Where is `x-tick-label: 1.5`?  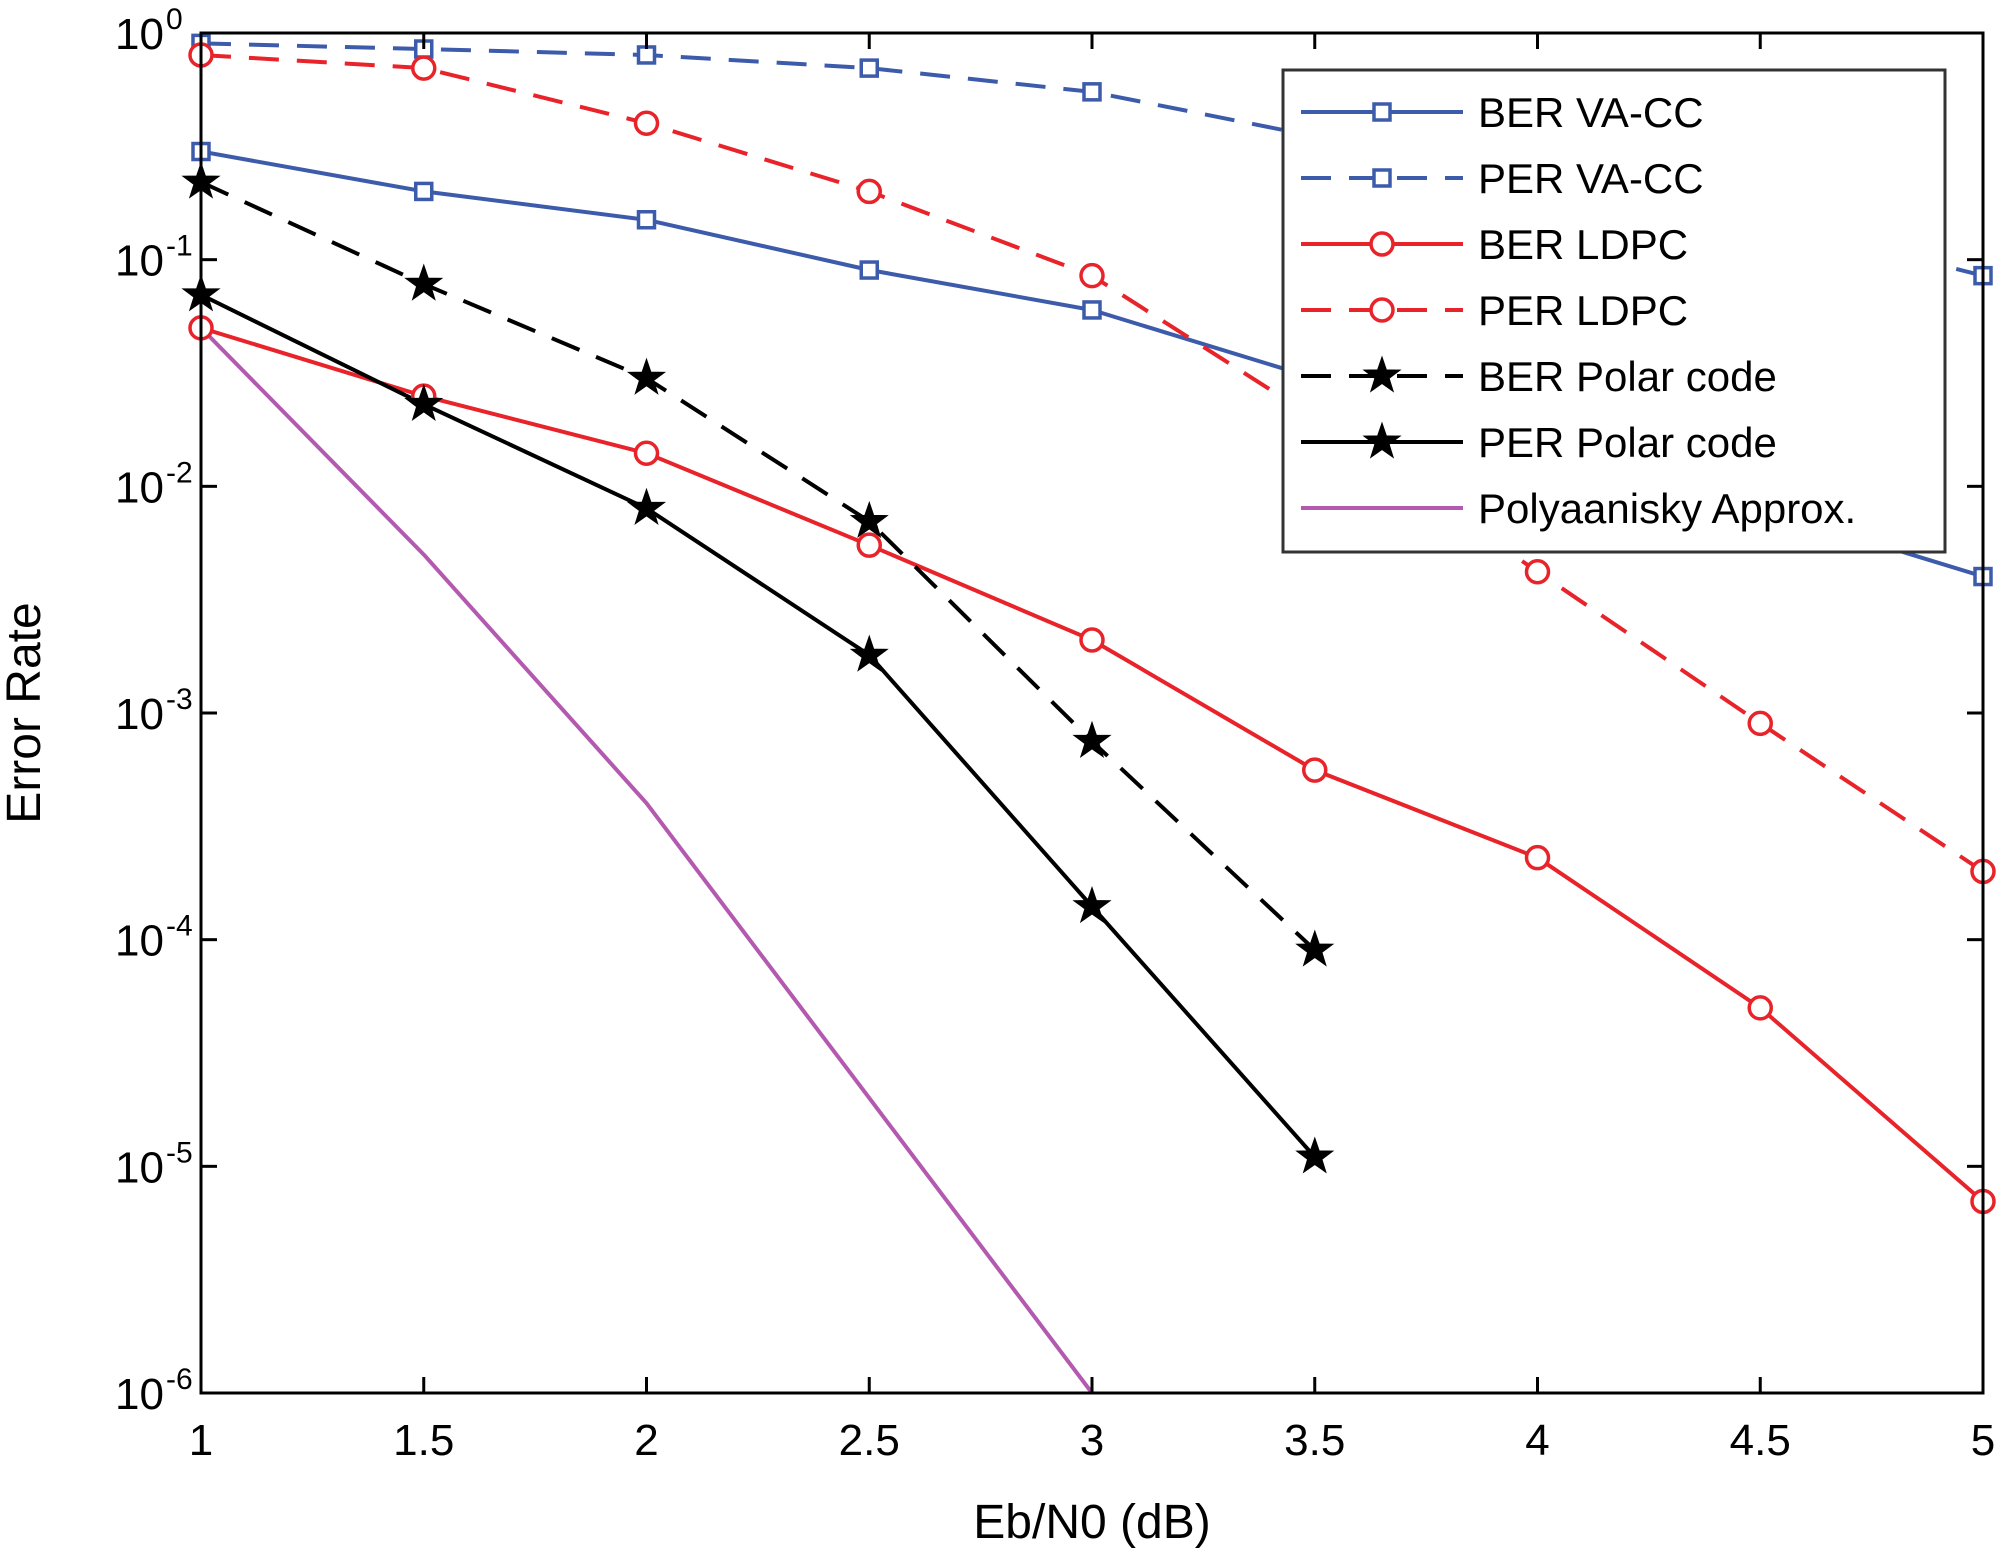
x-tick-label: 1.5 is located at coordinates (423, 1440).